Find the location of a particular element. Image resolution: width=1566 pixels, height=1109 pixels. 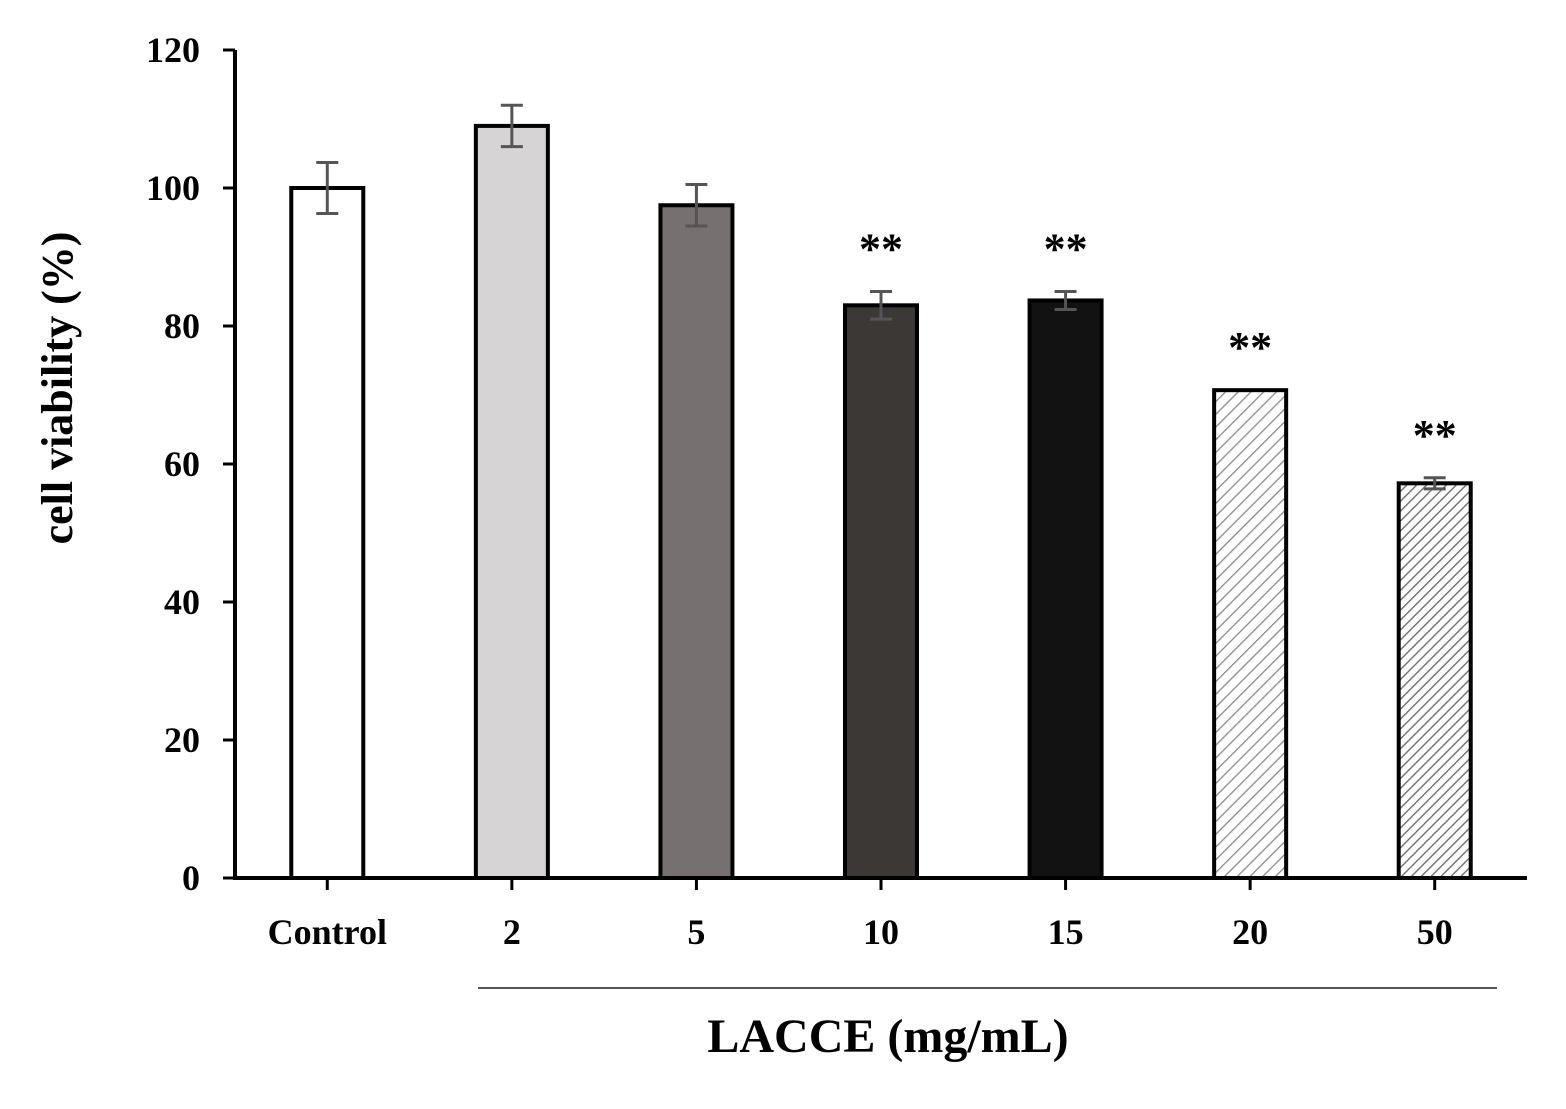

x-axis-label: LACCE (mg/mL) is located at coordinates (887, 1036).